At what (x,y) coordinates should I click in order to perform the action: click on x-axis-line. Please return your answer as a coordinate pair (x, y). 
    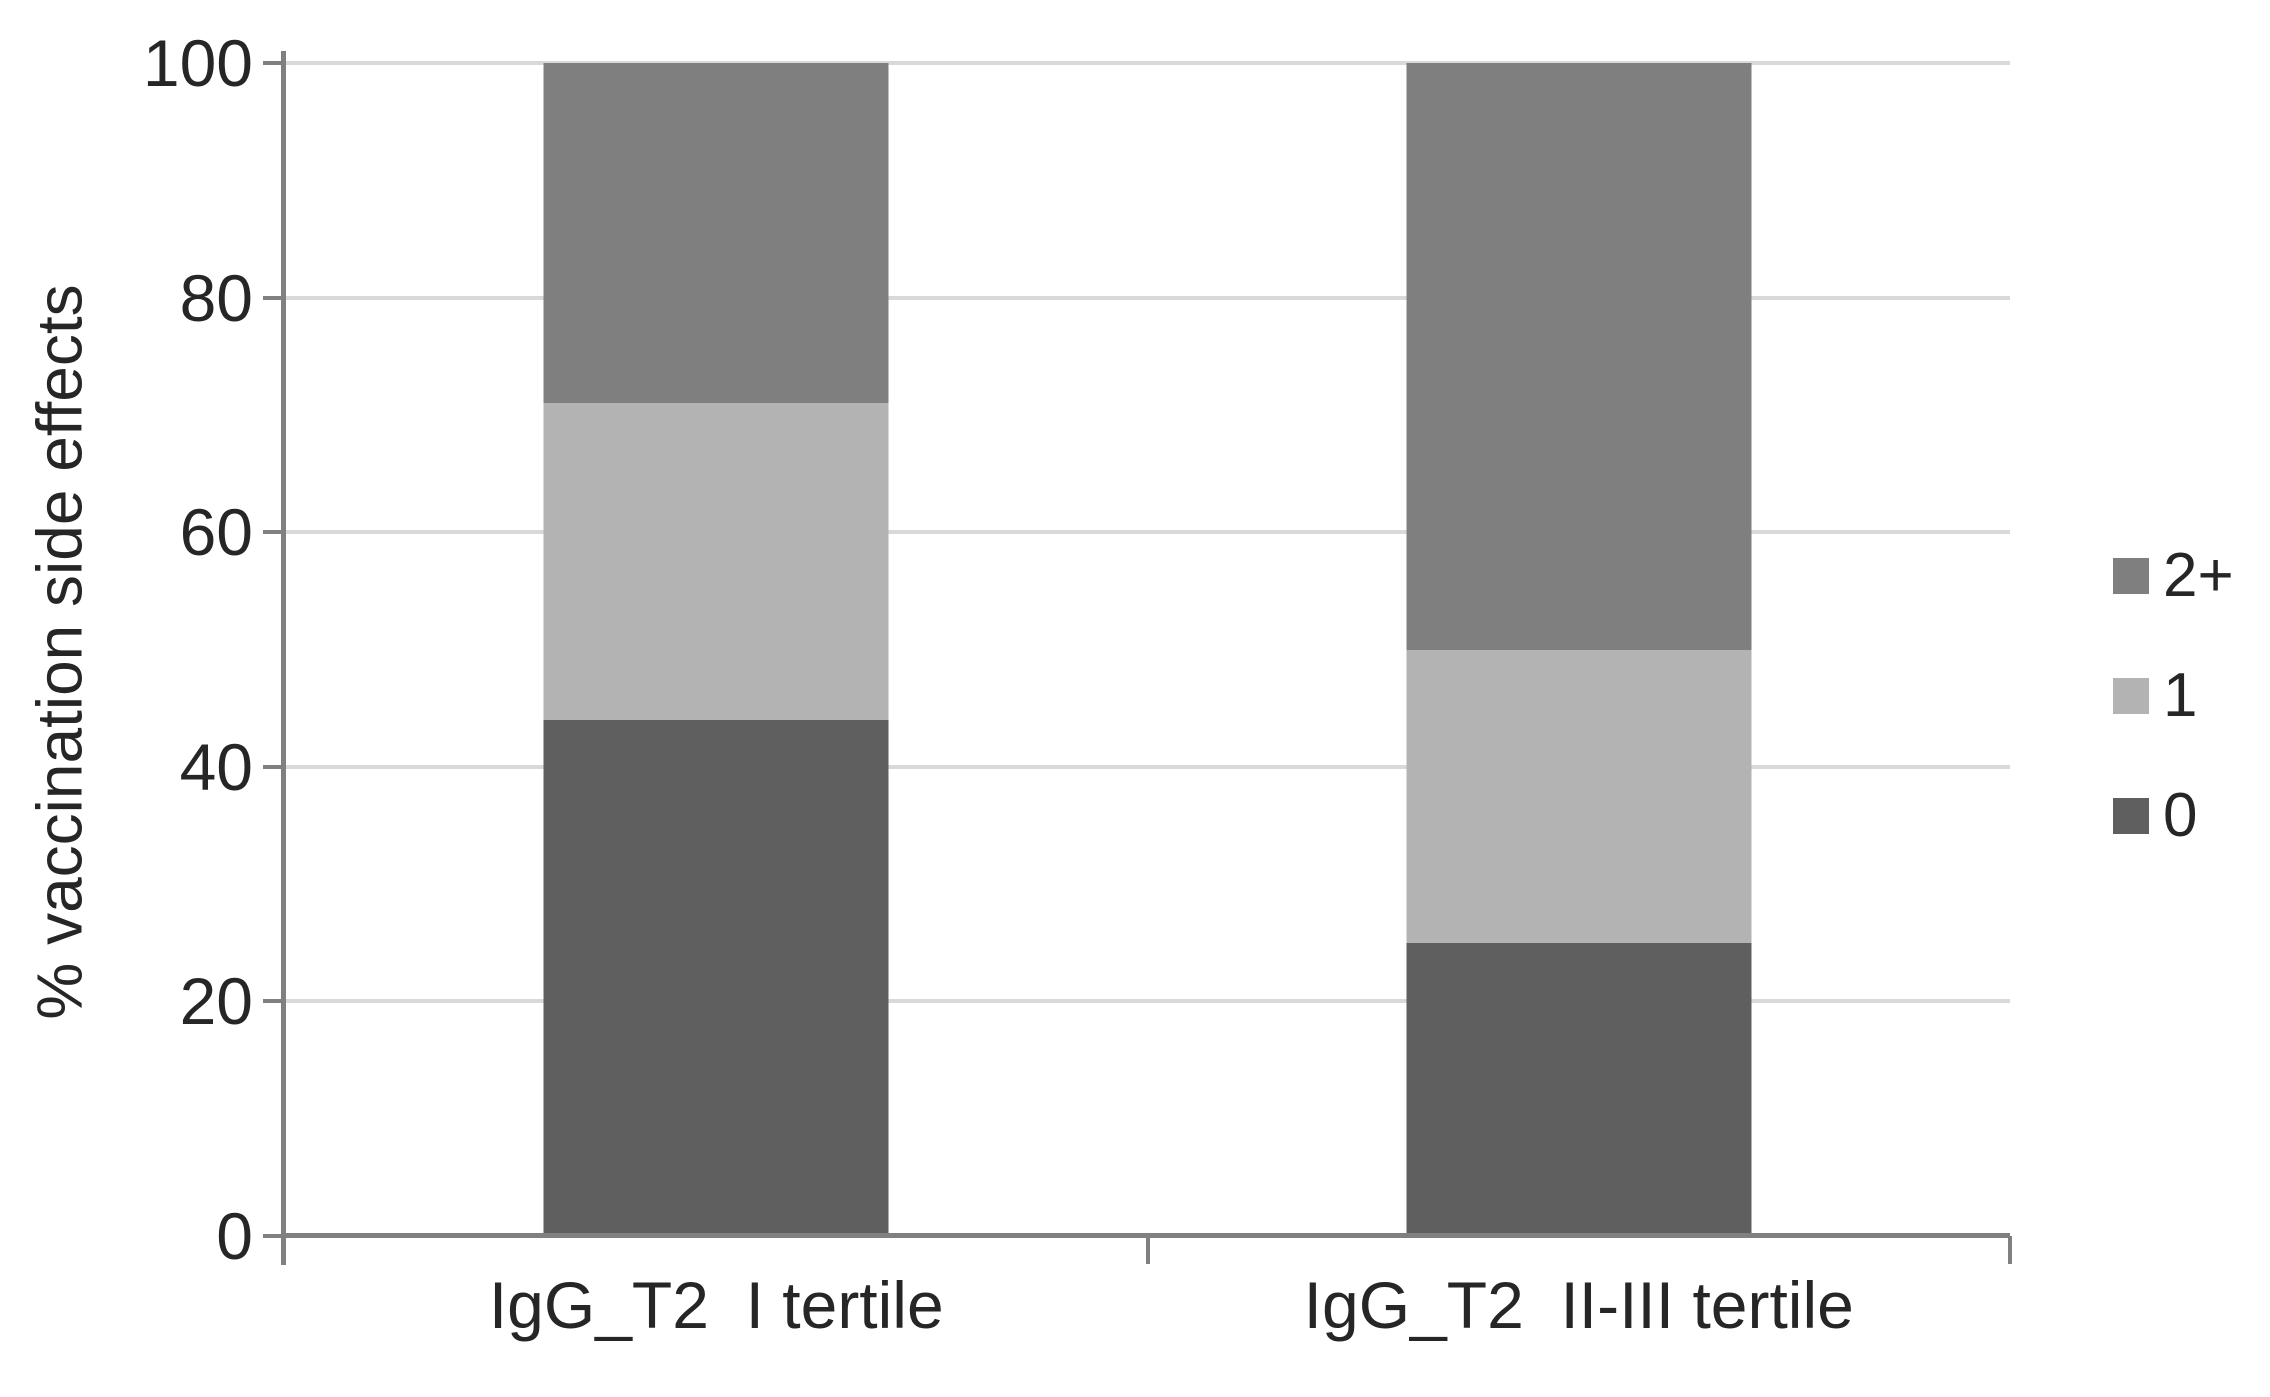
    Looking at the image, I should click on (1145, 1235).